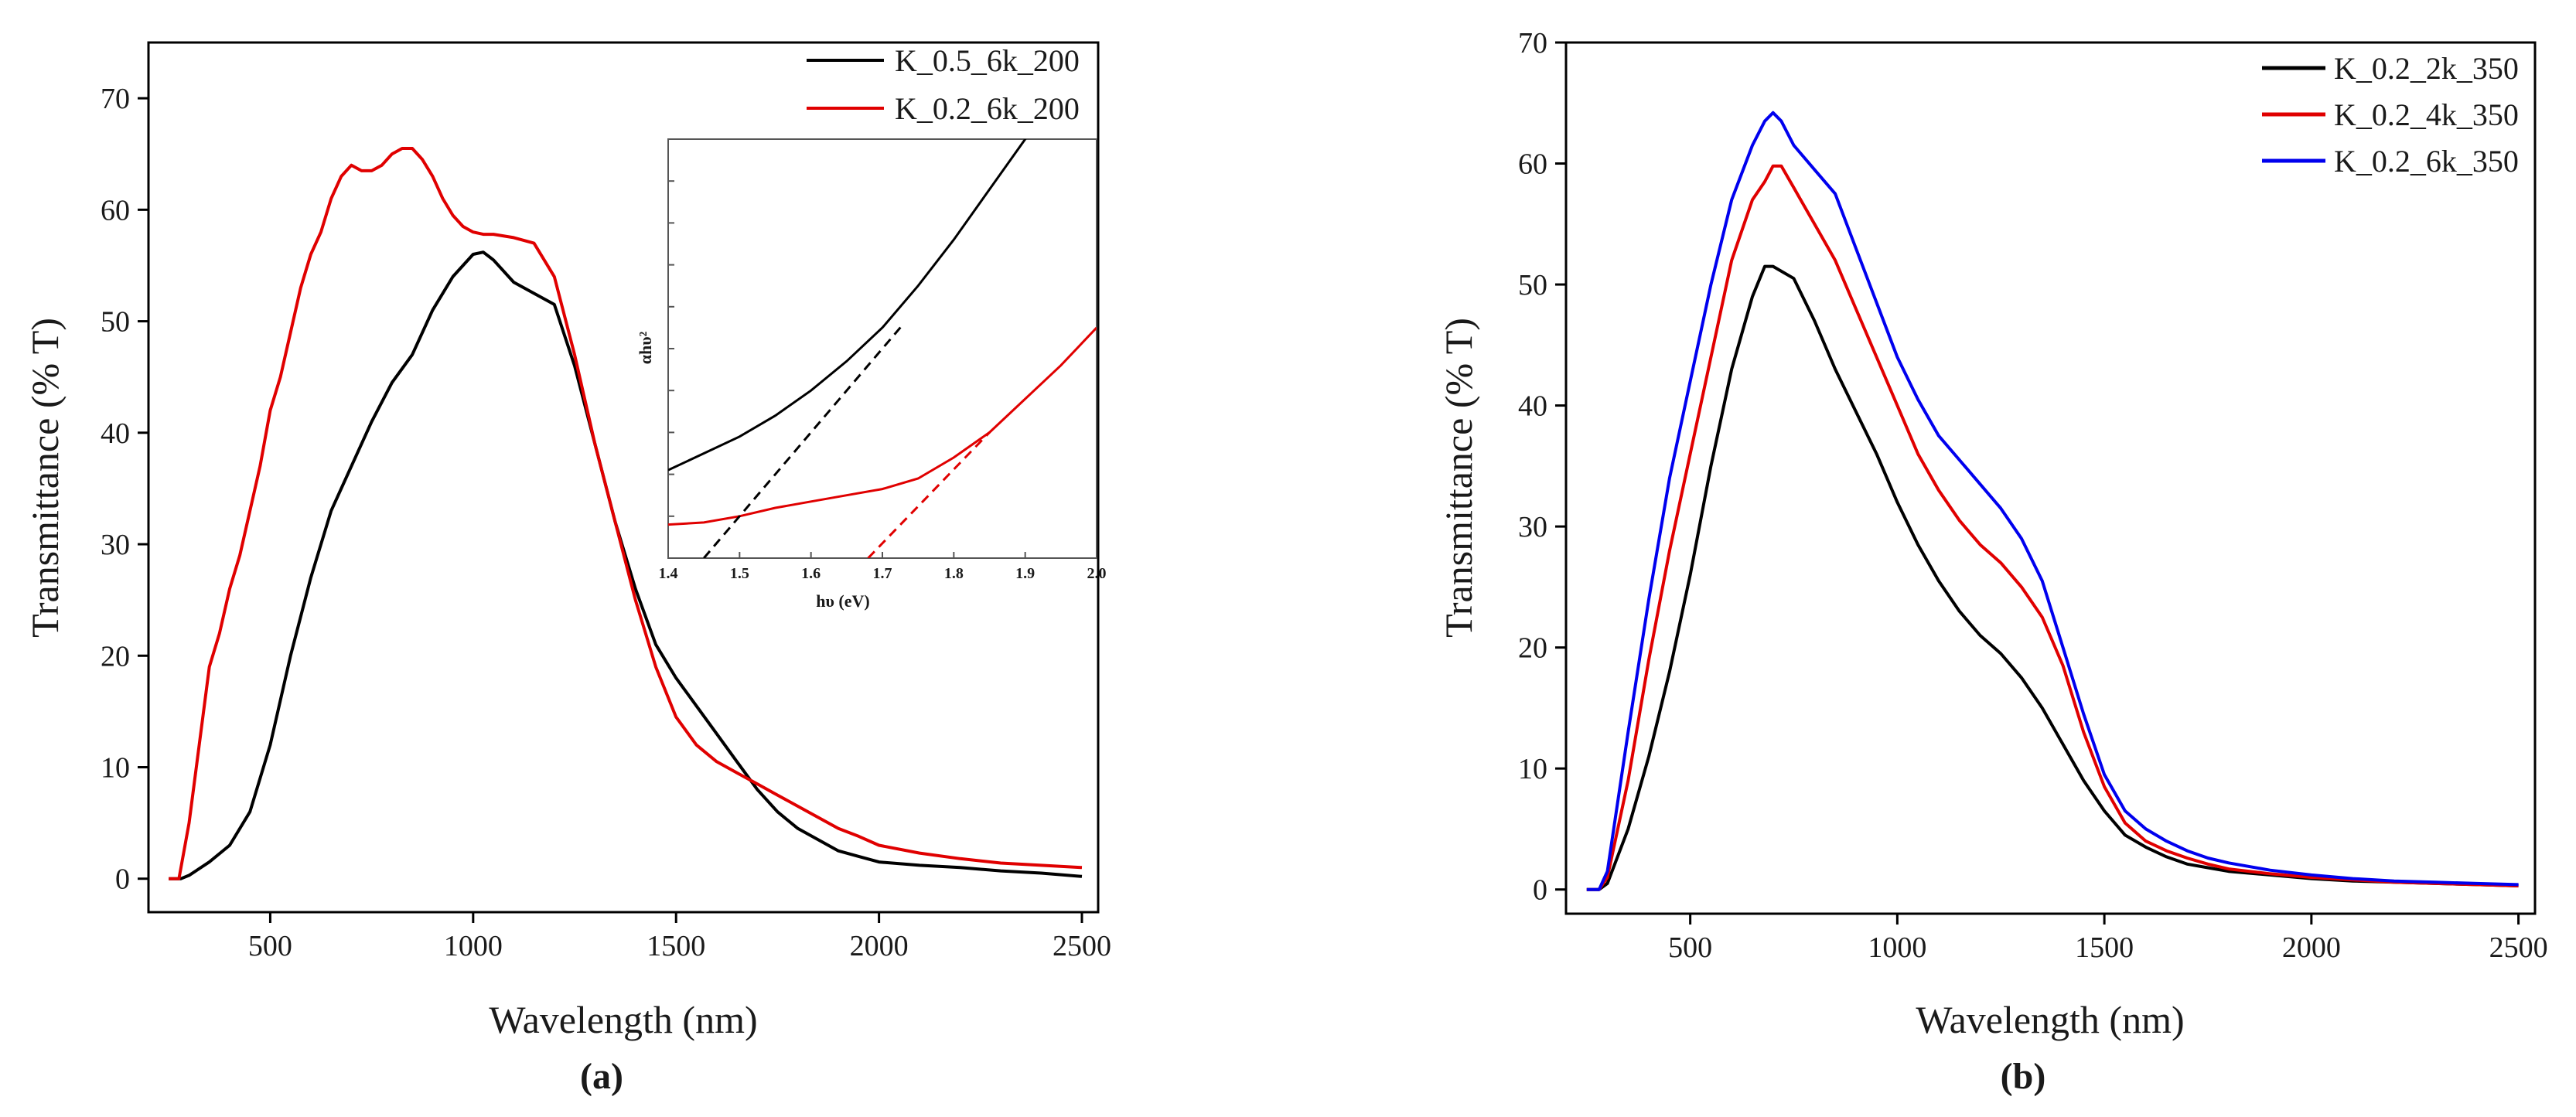 The width and height of the screenshot is (2576, 1117). I want to click on chart-b-x-tick-label-5: 2500, so click(2518, 947).